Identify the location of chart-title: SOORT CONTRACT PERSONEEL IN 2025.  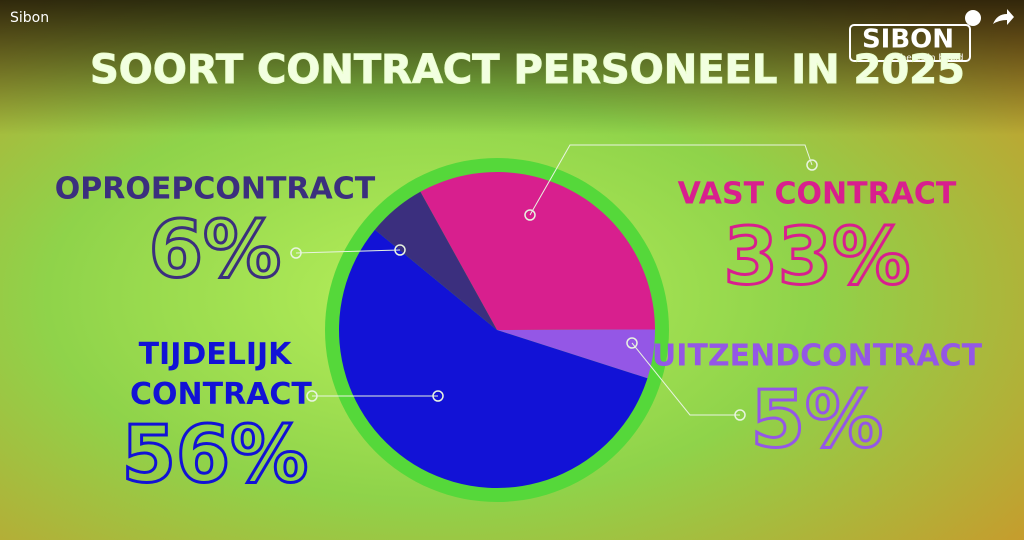
(527, 70).